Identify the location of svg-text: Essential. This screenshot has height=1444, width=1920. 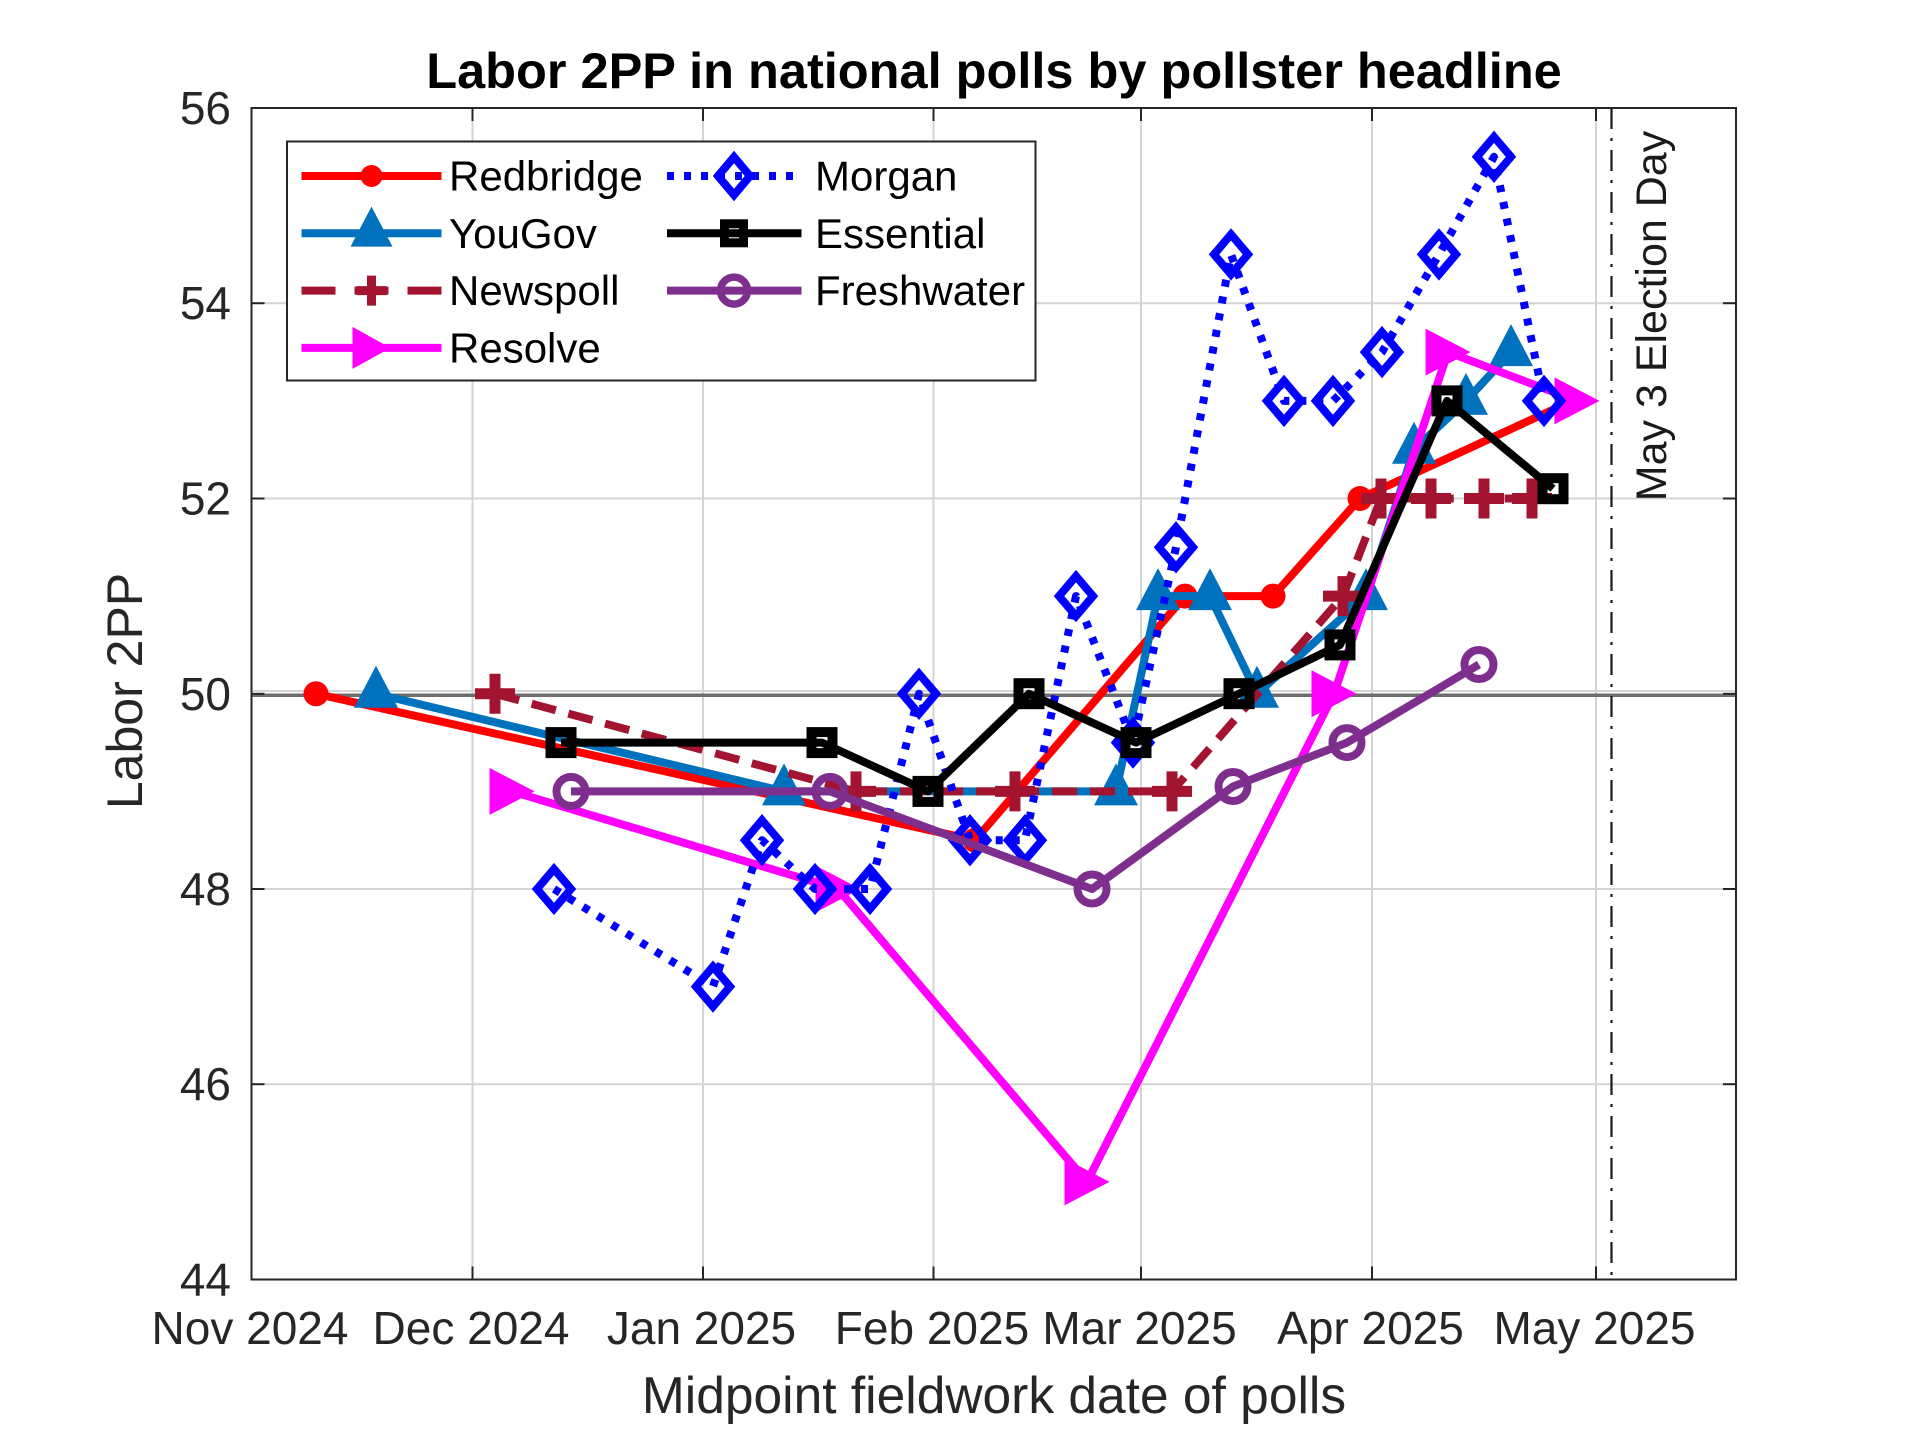
(900, 233).